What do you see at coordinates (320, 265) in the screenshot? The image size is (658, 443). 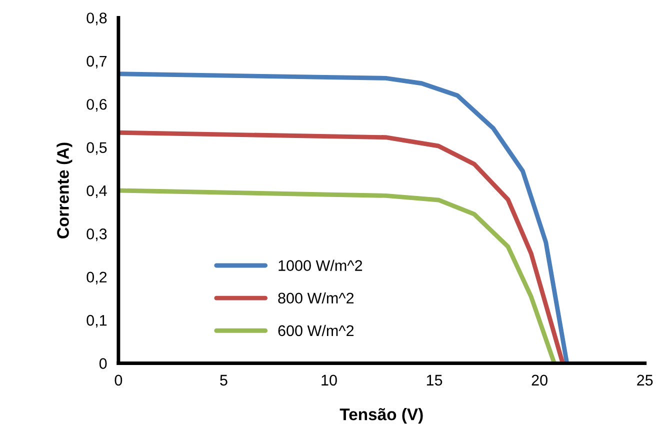 I see `legend-label: 1000 W/m^2` at bounding box center [320, 265].